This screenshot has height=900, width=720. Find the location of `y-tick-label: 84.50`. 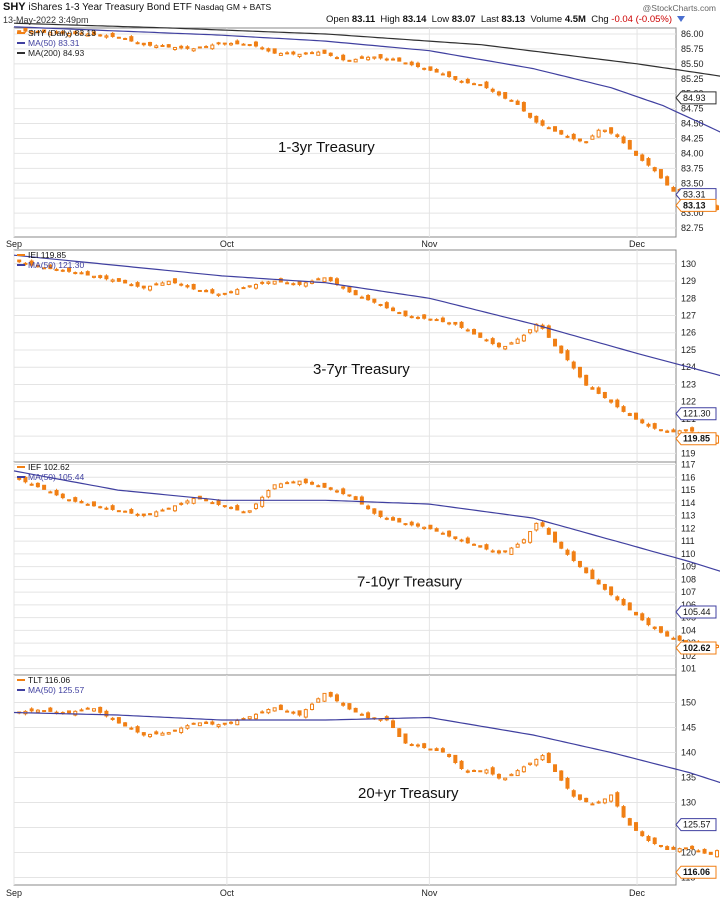

y-tick-label: 84.50 is located at coordinates (692, 124).